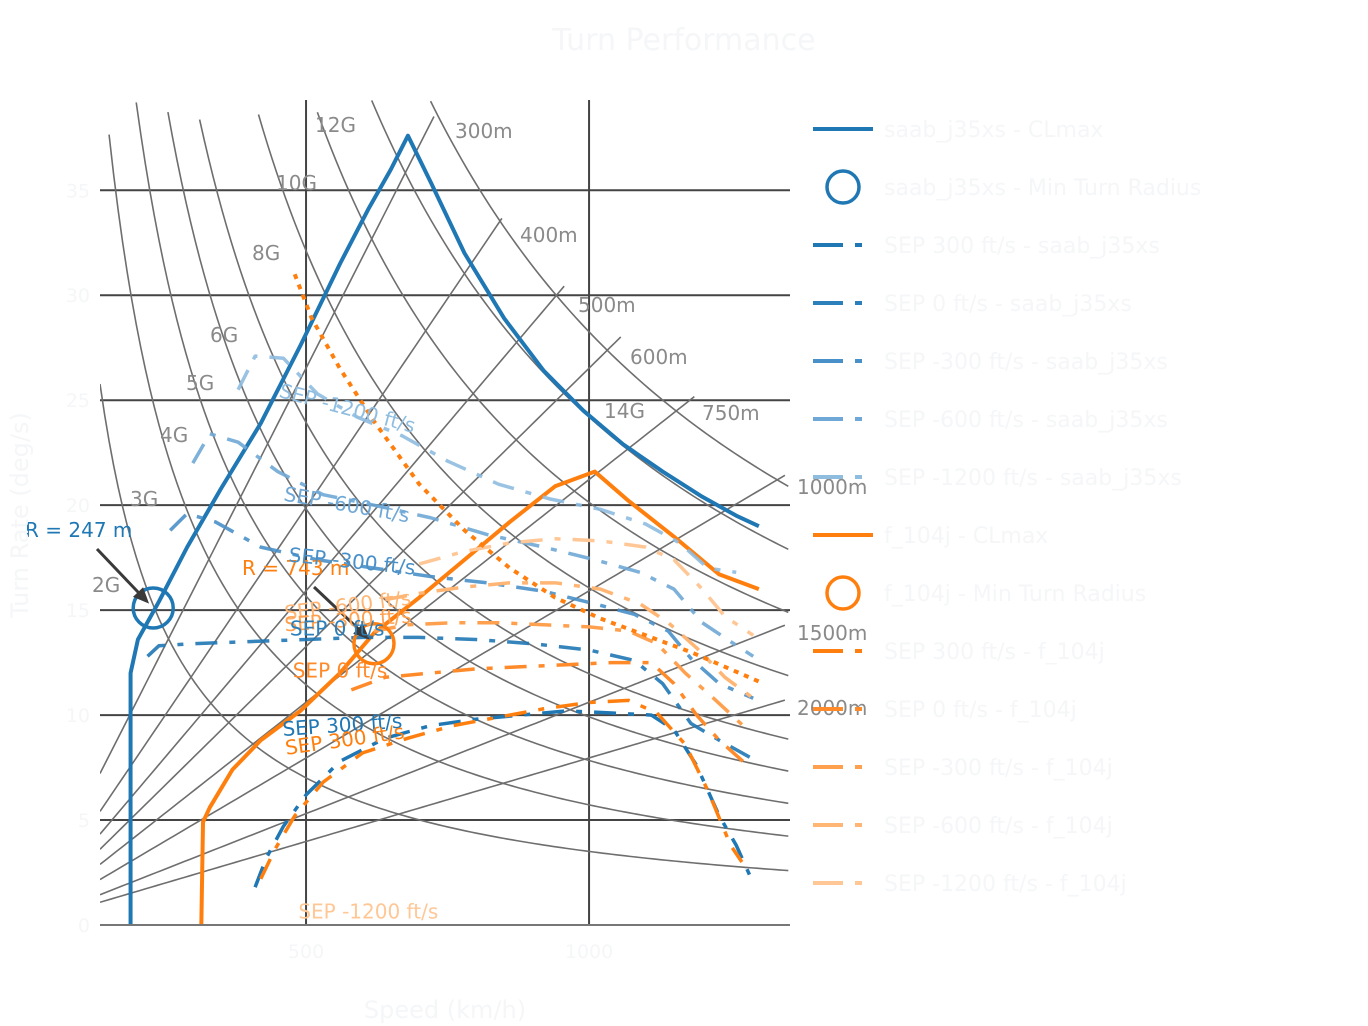 Image resolution: width=1368 pixels, height=1026 pixels. I want to click on radius-label: 300m, so click(484, 131).